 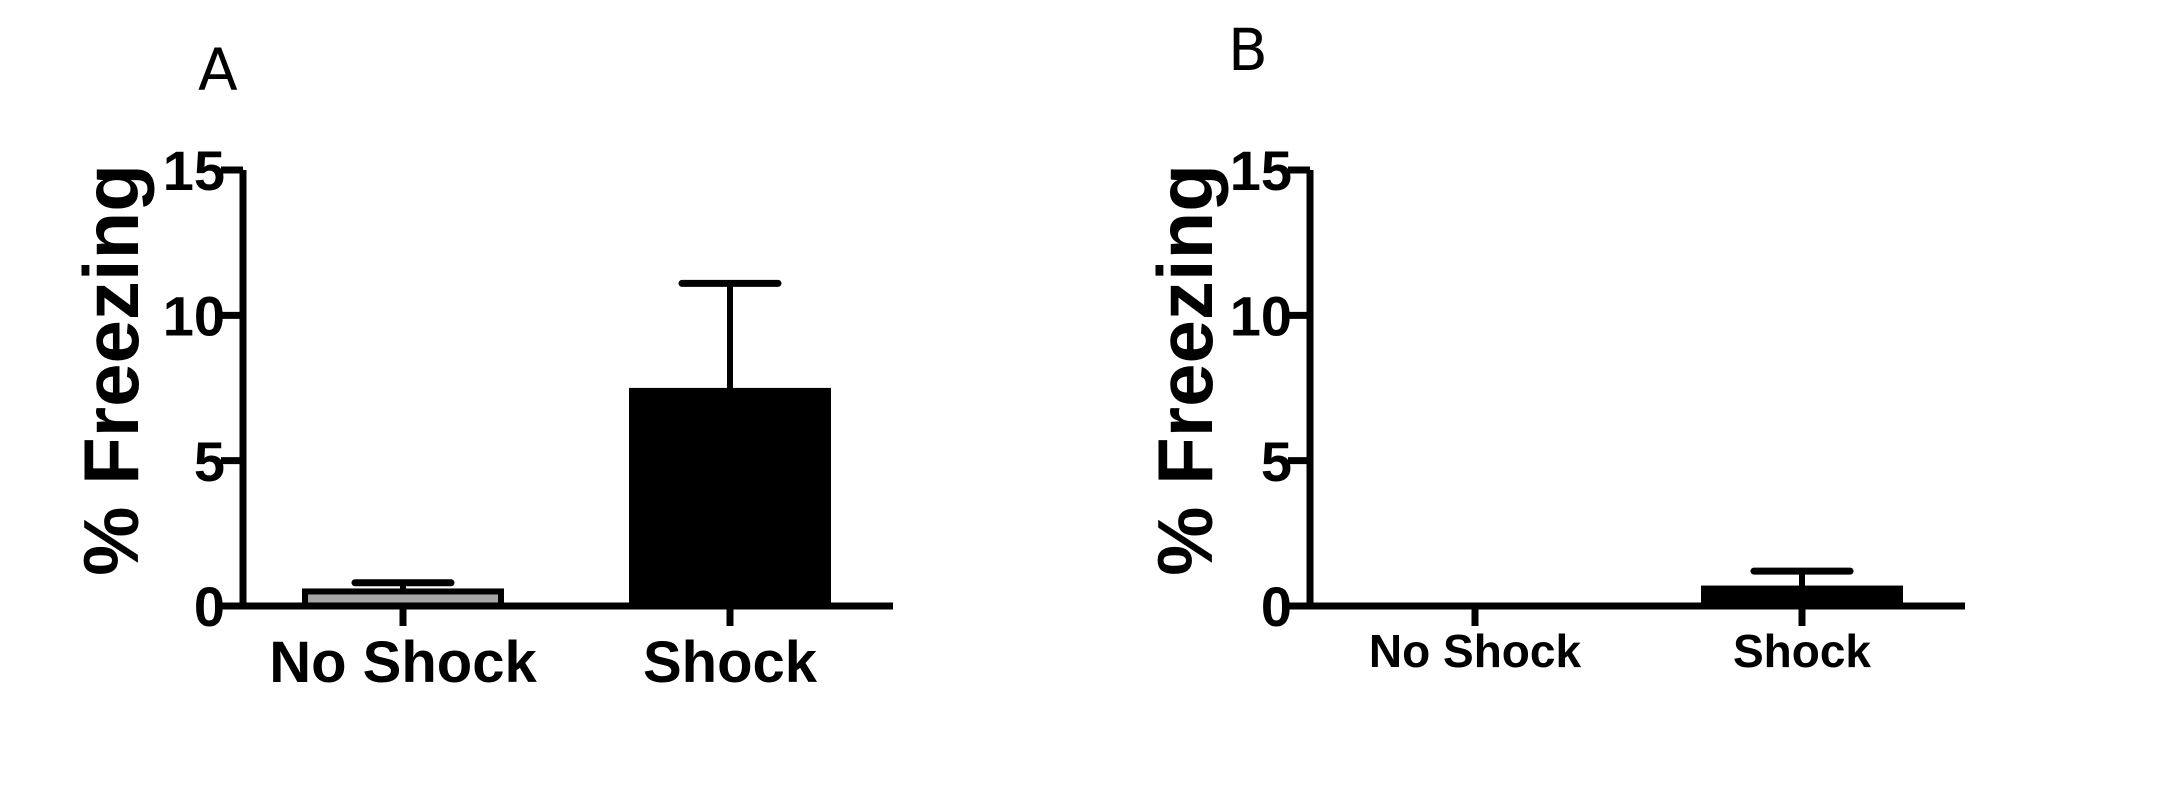 What do you see at coordinates (111, 370) in the screenshot?
I see `panel-a-y-axis-label: % Freezing` at bounding box center [111, 370].